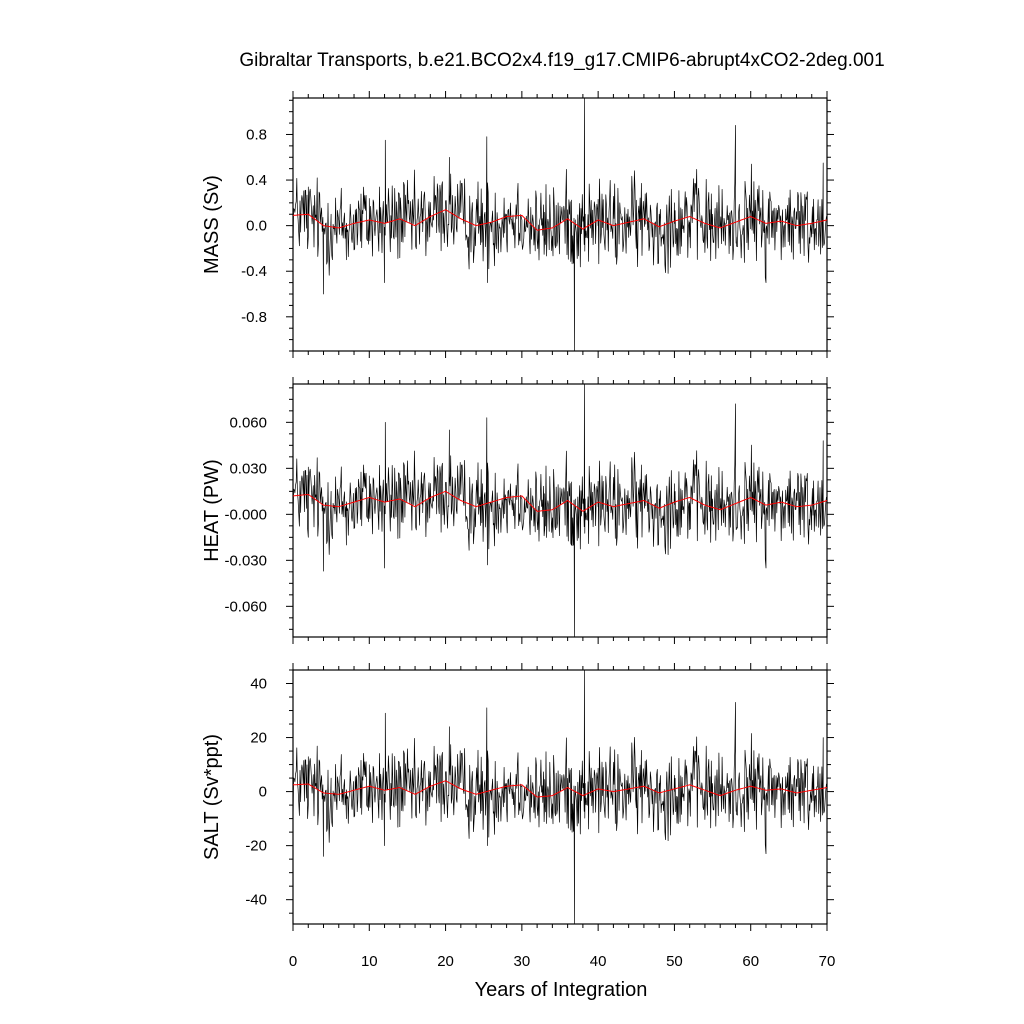  What do you see at coordinates (256, 134) in the screenshot?
I see `y-tick-label: 0.8` at bounding box center [256, 134].